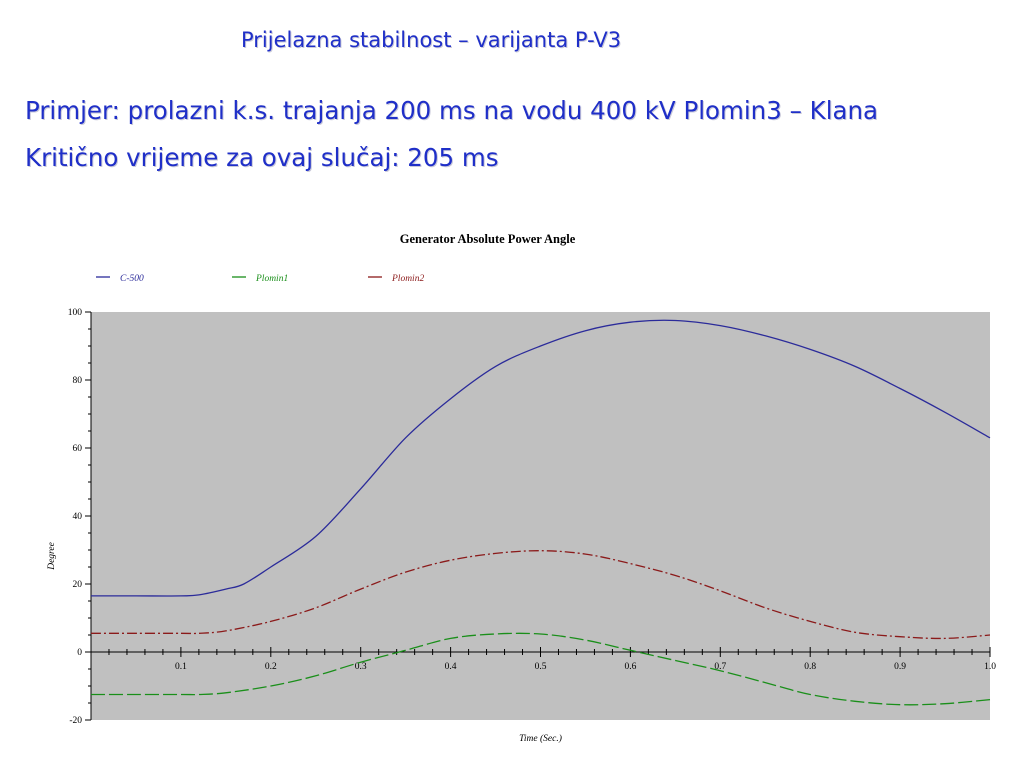 The image size is (1024, 768). Describe the element at coordinates (75, 313) in the screenshot. I see `y-tick-label: 100` at that location.